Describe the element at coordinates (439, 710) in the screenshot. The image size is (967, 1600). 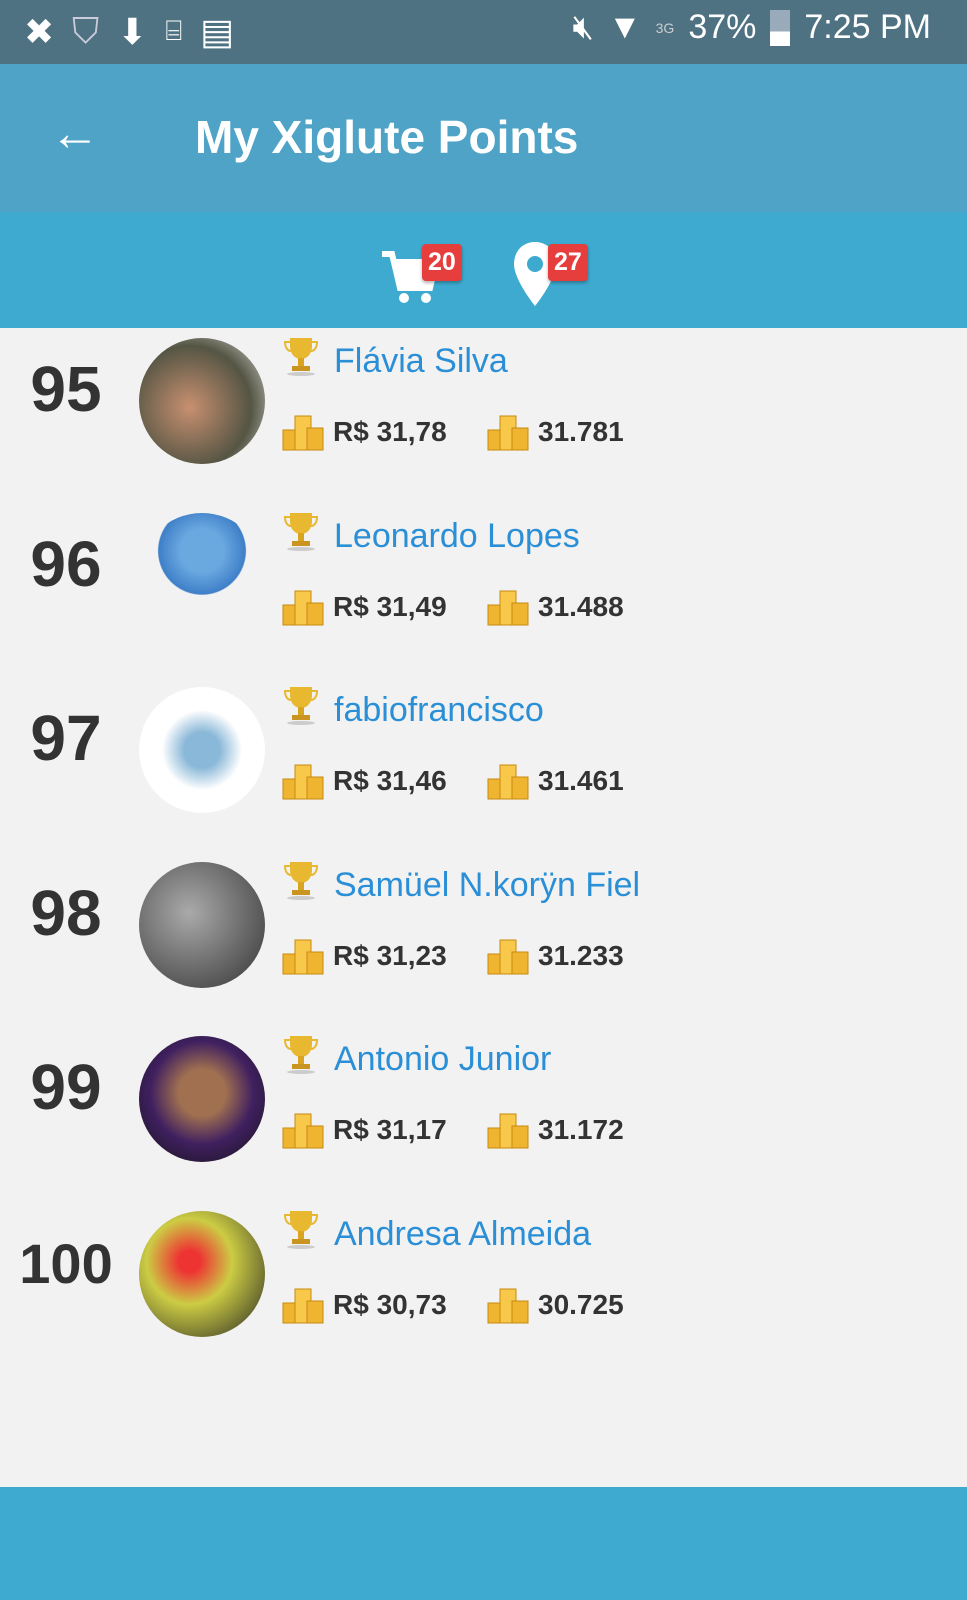
I see `user-name: fabiofrancisco` at that location.